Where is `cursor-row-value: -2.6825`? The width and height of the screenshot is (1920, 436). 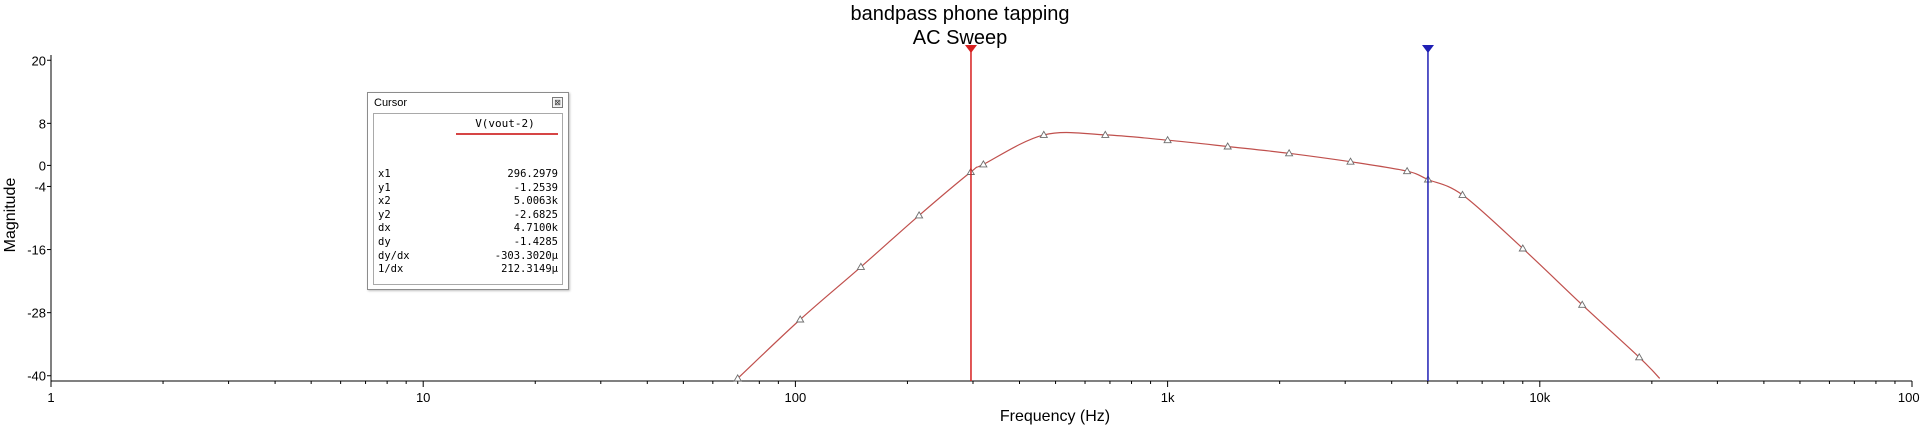
cursor-row-value: -2.6825 is located at coordinates (535, 214).